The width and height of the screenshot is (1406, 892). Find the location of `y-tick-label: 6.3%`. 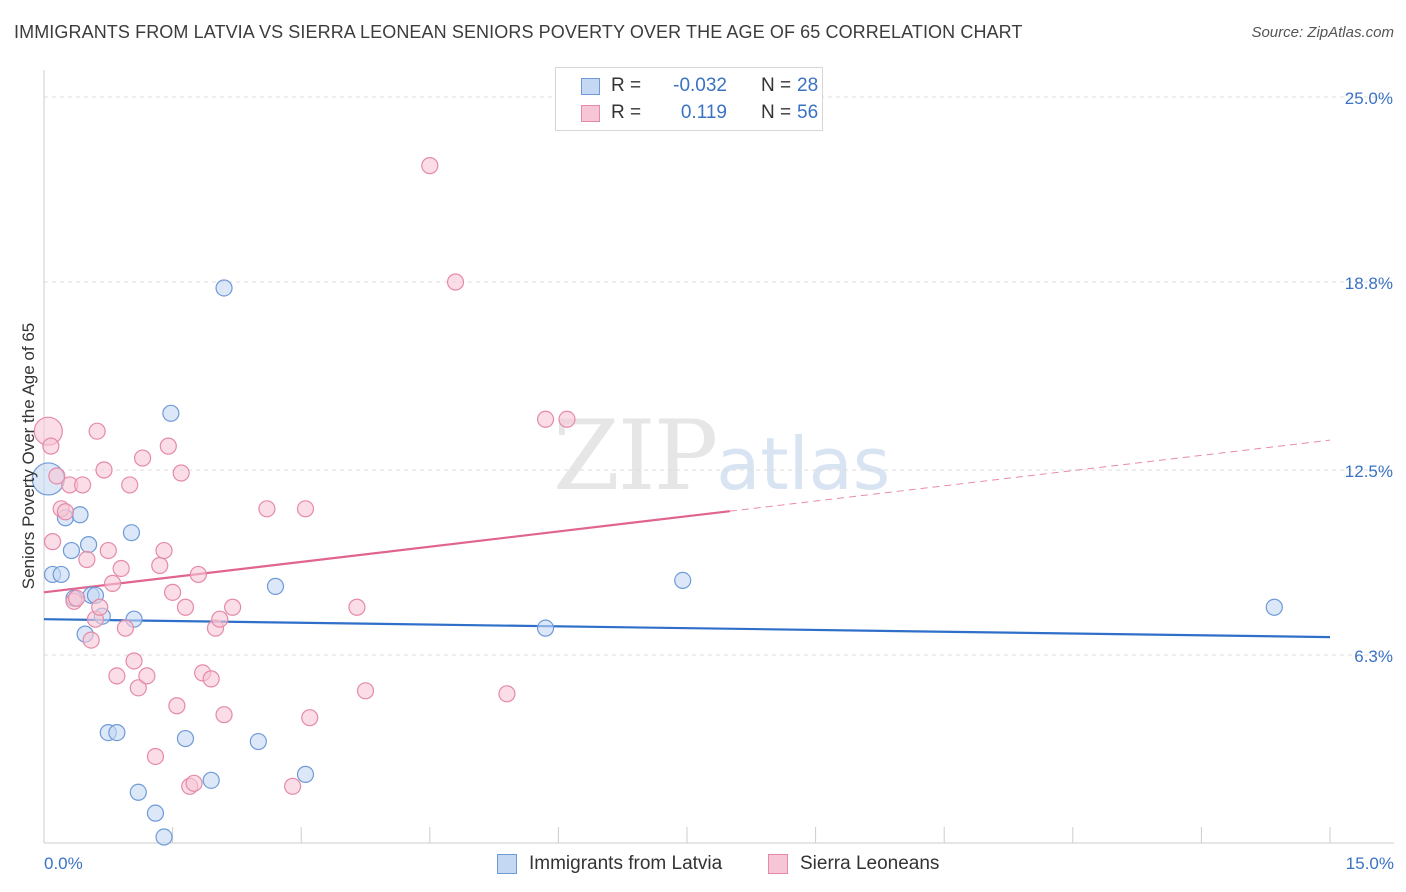

y-tick-label: 6.3% is located at coordinates (1373, 656).